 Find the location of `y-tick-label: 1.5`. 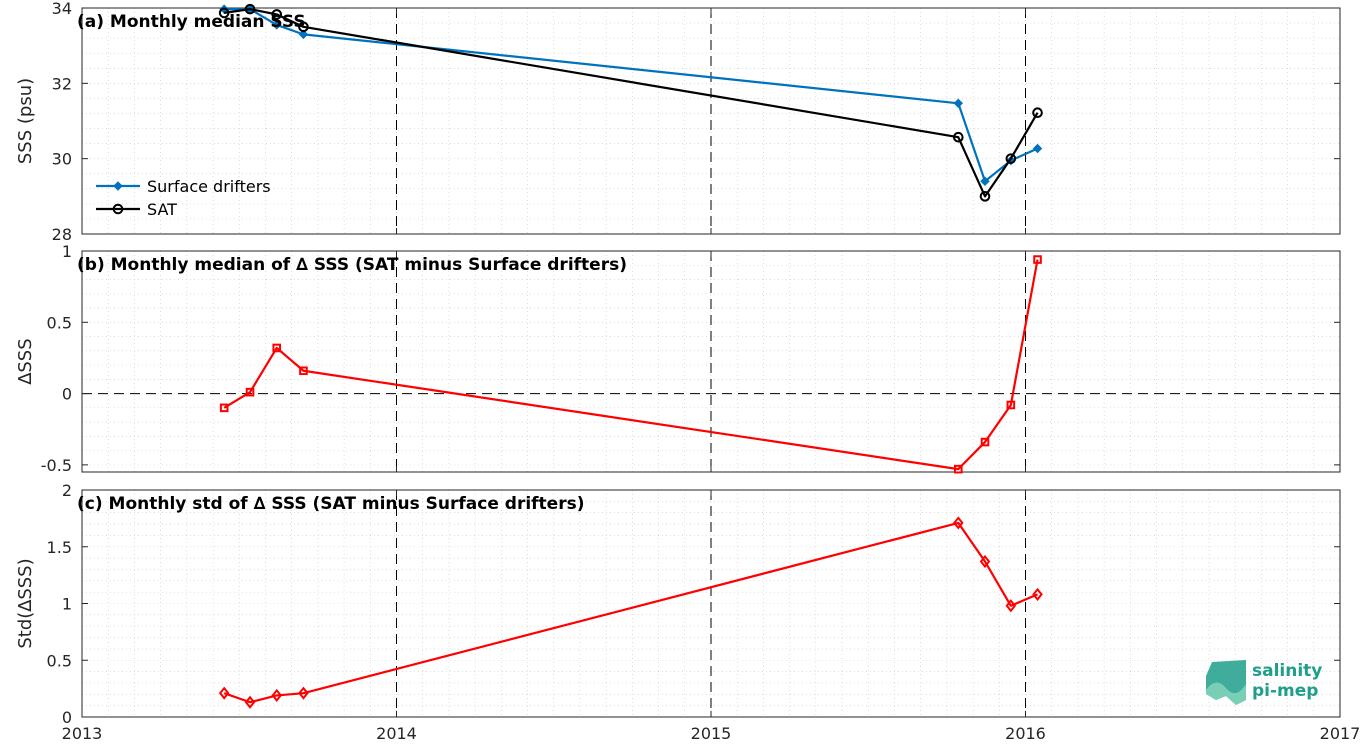

y-tick-label: 1.5 is located at coordinates (59, 547).